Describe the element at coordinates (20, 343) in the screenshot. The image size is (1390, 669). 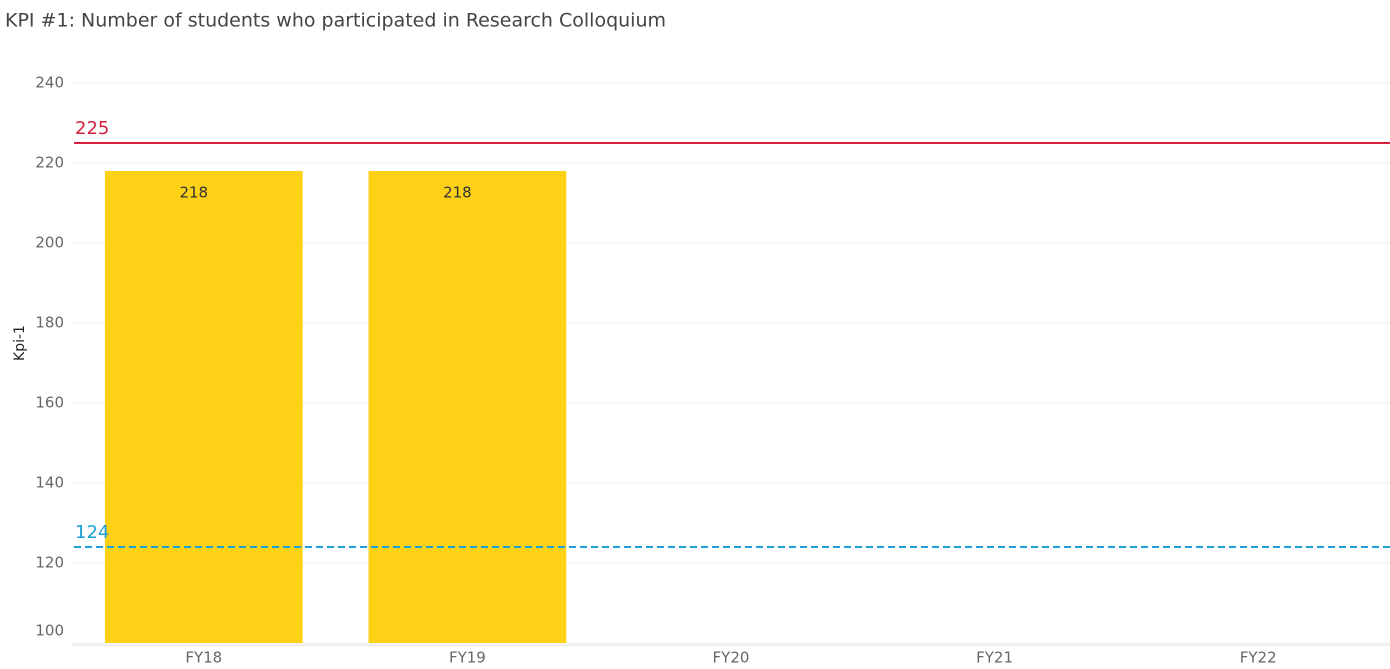
I see `y-axis-label: Kpi-1` at that location.